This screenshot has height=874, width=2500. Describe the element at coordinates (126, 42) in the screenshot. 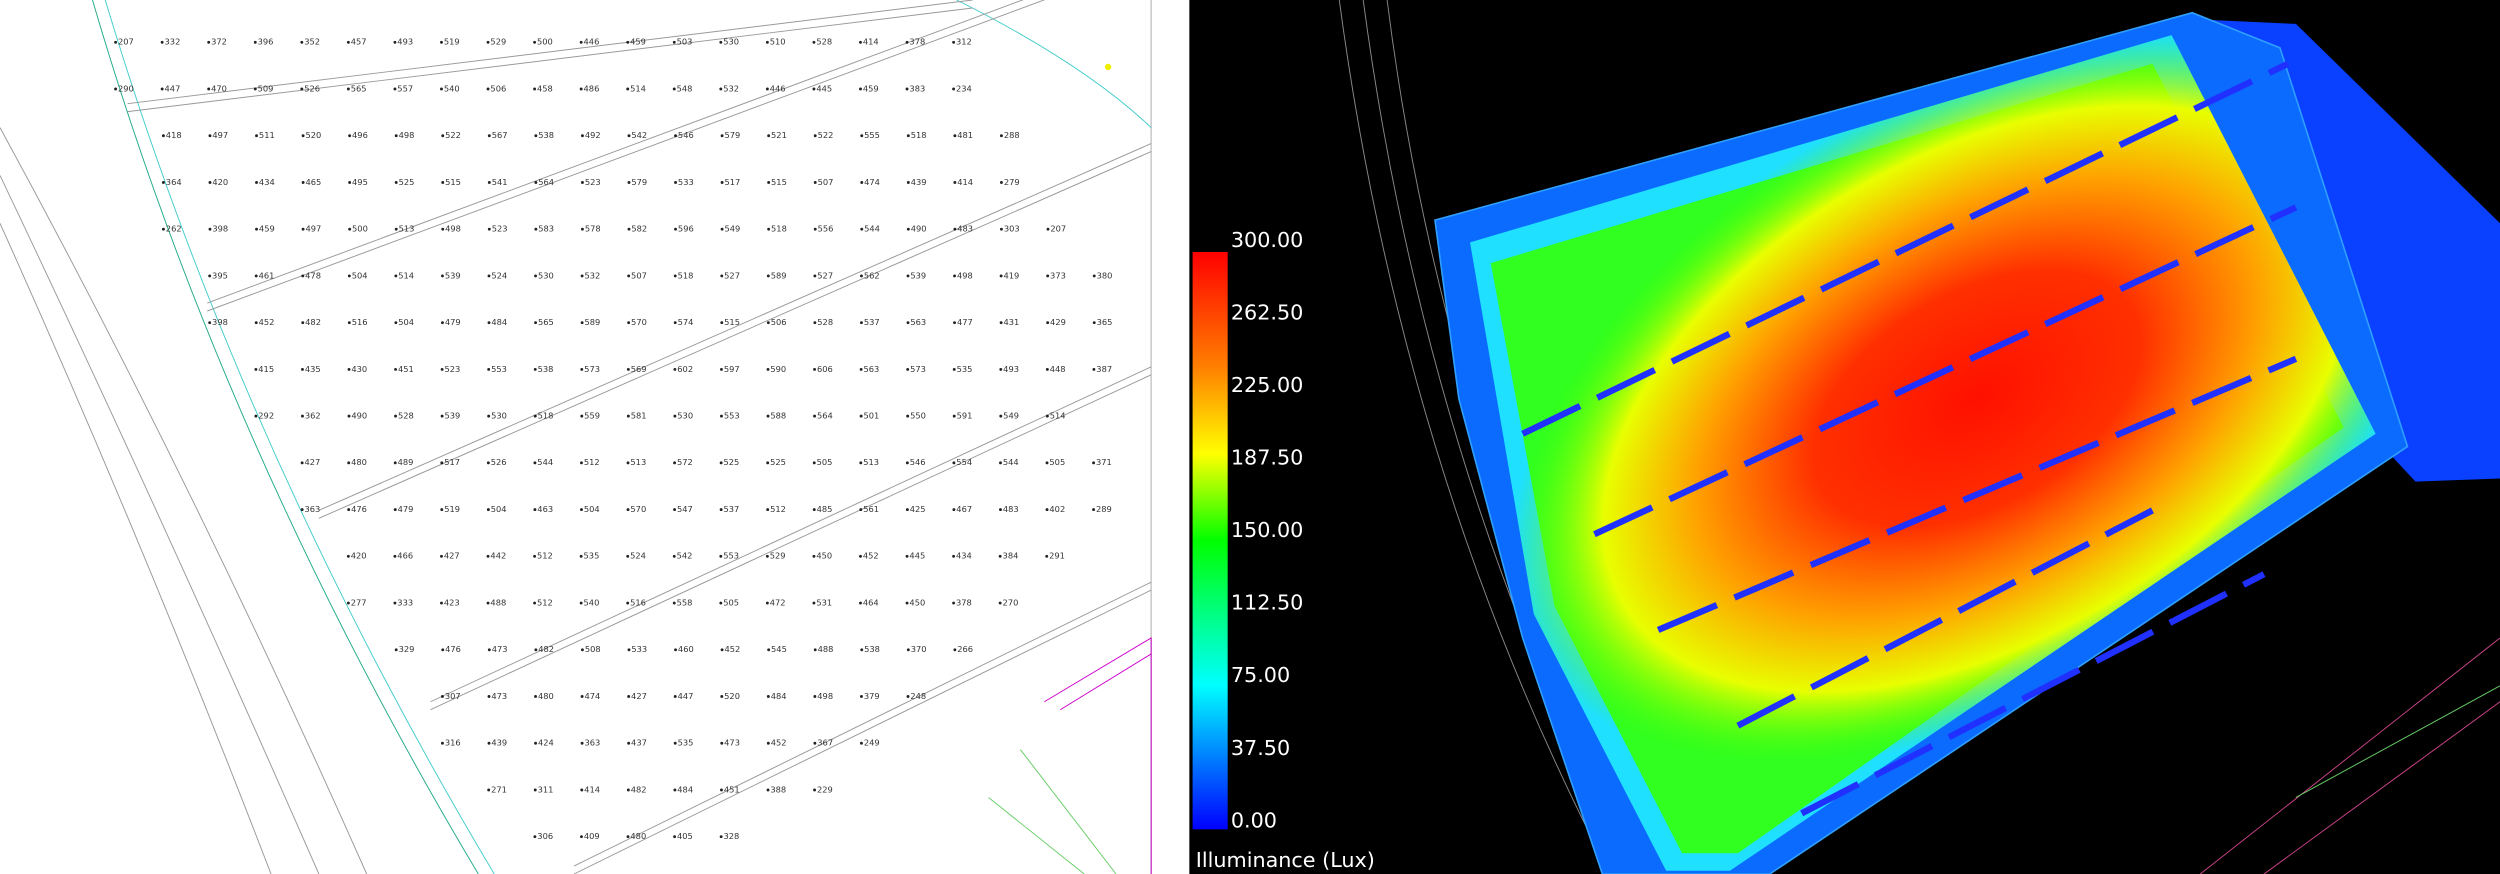

I see `grid-value: 207` at that location.